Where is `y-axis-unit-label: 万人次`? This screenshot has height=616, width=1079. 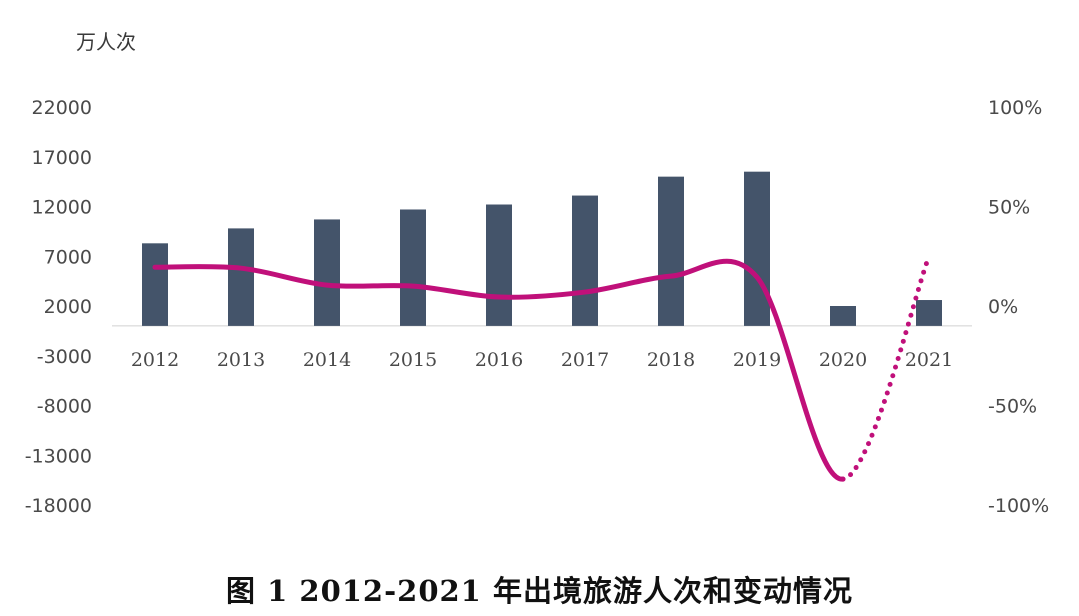
y-axis-unit-label: 万人次 is located at coordinates (106, 42).